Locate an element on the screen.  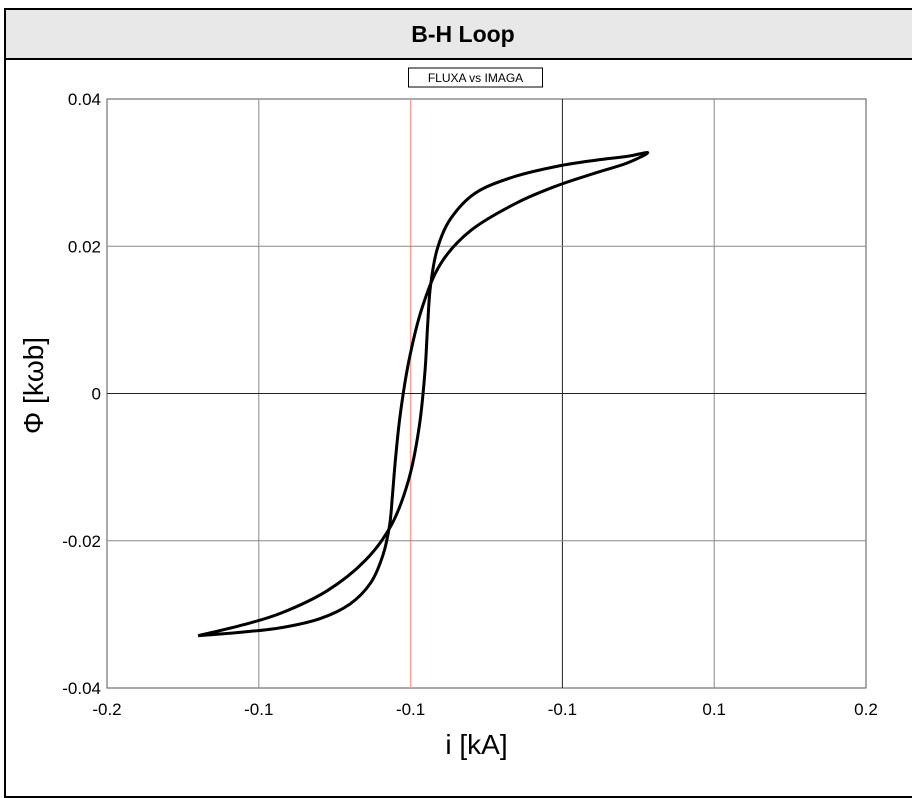
y-tick-label: 0.02 is located at coordinates (84, 246).